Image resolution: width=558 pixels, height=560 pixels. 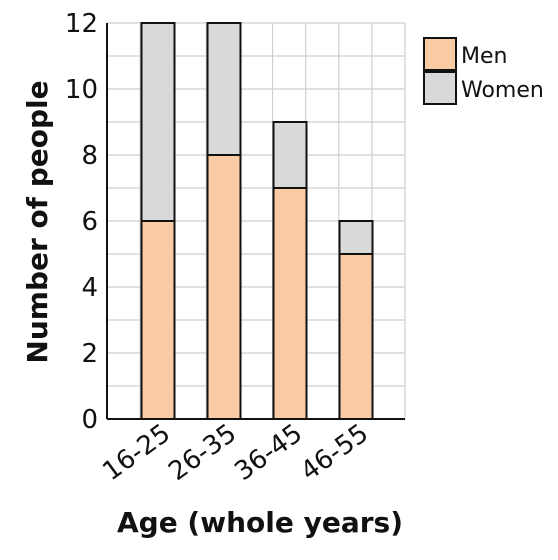 I want to click on x-axis-title: Age (whole years), so click(x=260, y=522).